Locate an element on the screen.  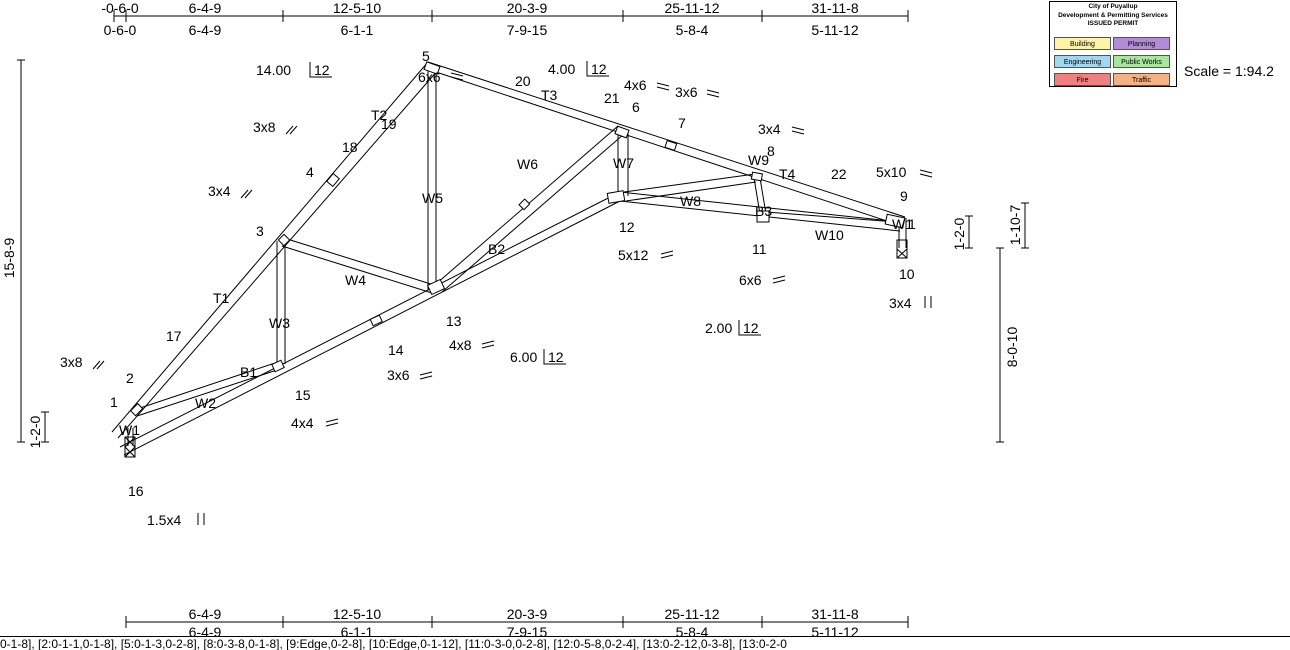
permit-cell-fire: Fire is located at coordinates (1082, 79).